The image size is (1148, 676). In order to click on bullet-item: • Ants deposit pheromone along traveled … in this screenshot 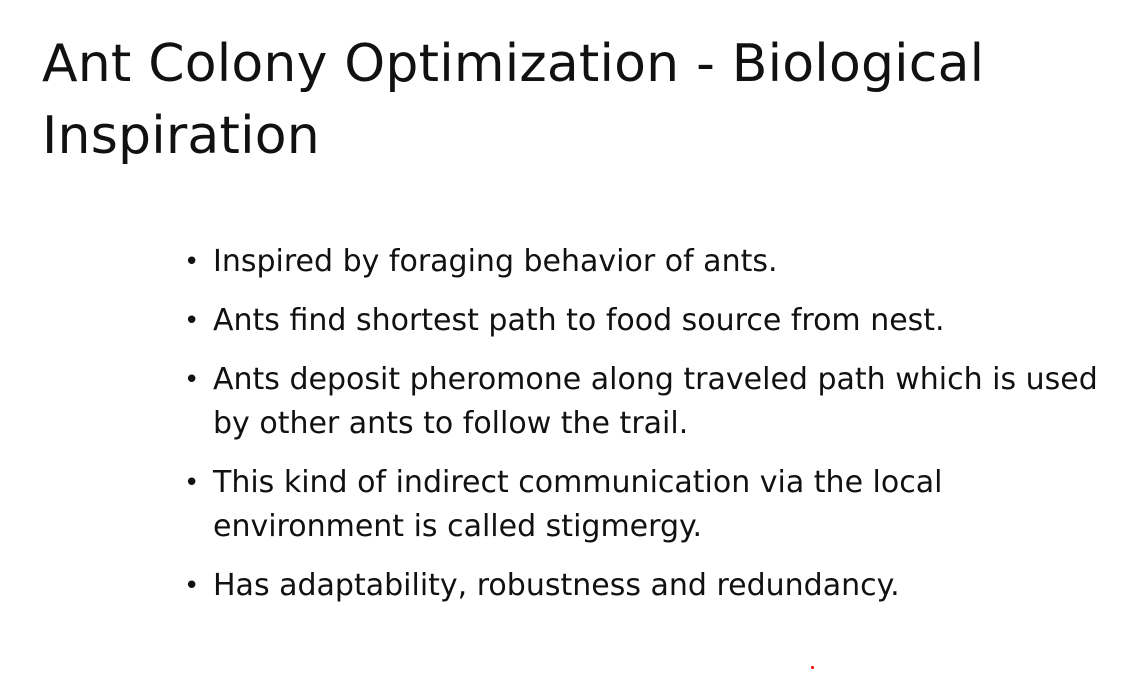, I will do `click(654, 402)`.